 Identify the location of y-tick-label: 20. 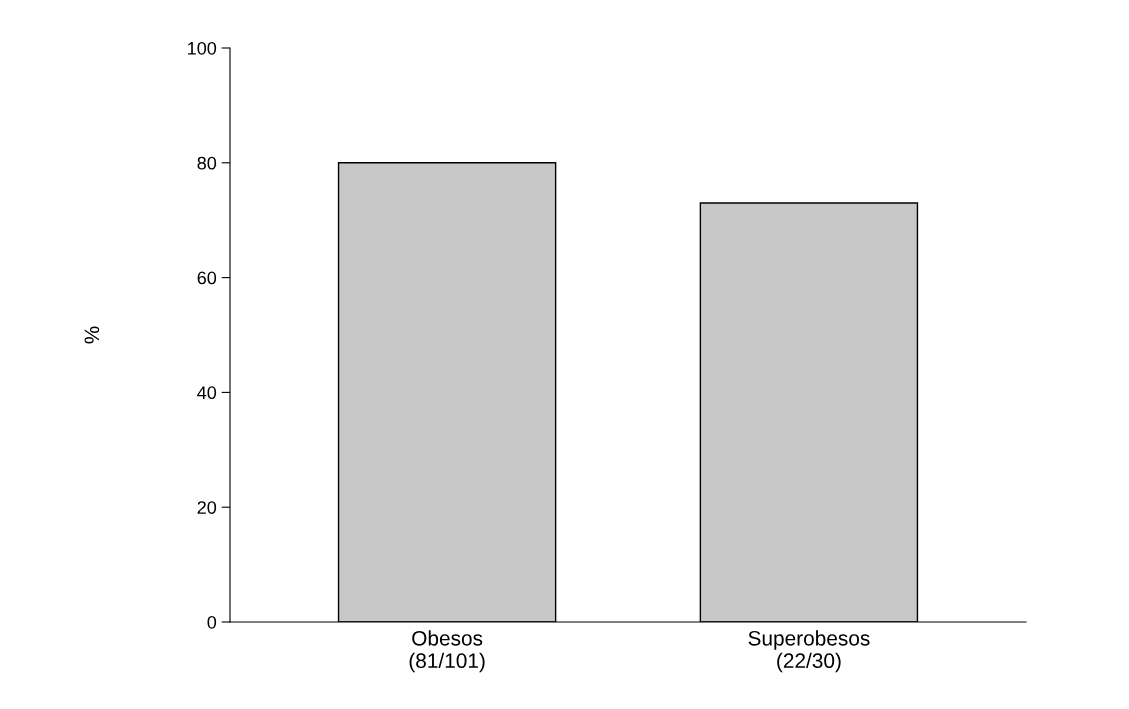
(207, 507).